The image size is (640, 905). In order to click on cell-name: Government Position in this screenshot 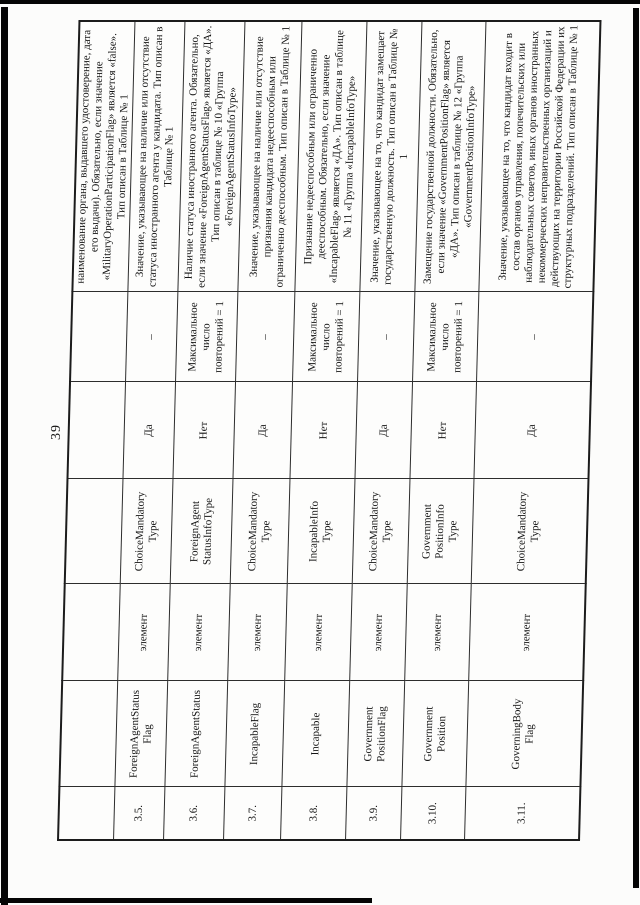, I will do `click(435, 734)`.